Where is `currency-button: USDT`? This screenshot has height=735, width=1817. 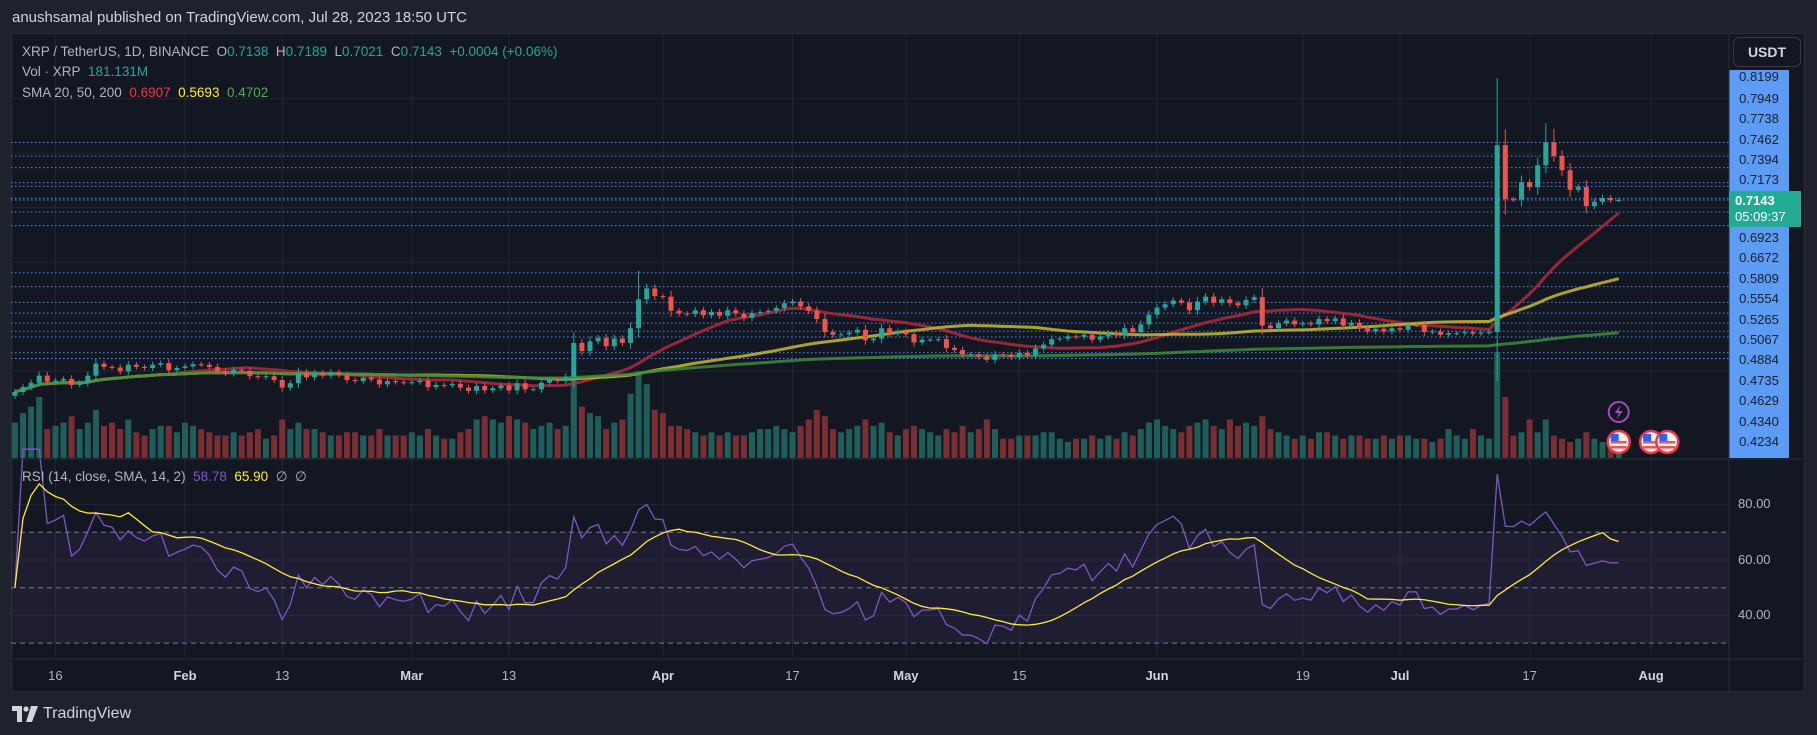
currency-button: USDT is located at coordinates (1767, 52).